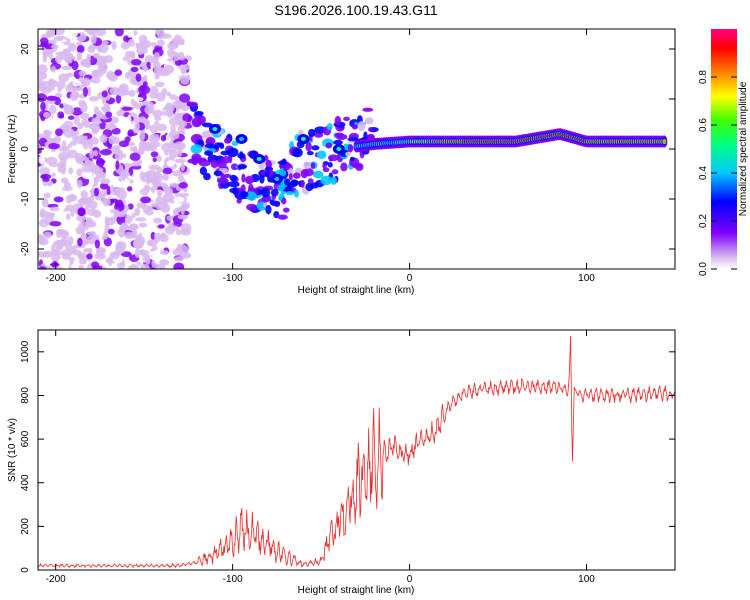 This screenshot has height=600, width=750. I want to click on x-tick-label: -100, so click(233, 278).